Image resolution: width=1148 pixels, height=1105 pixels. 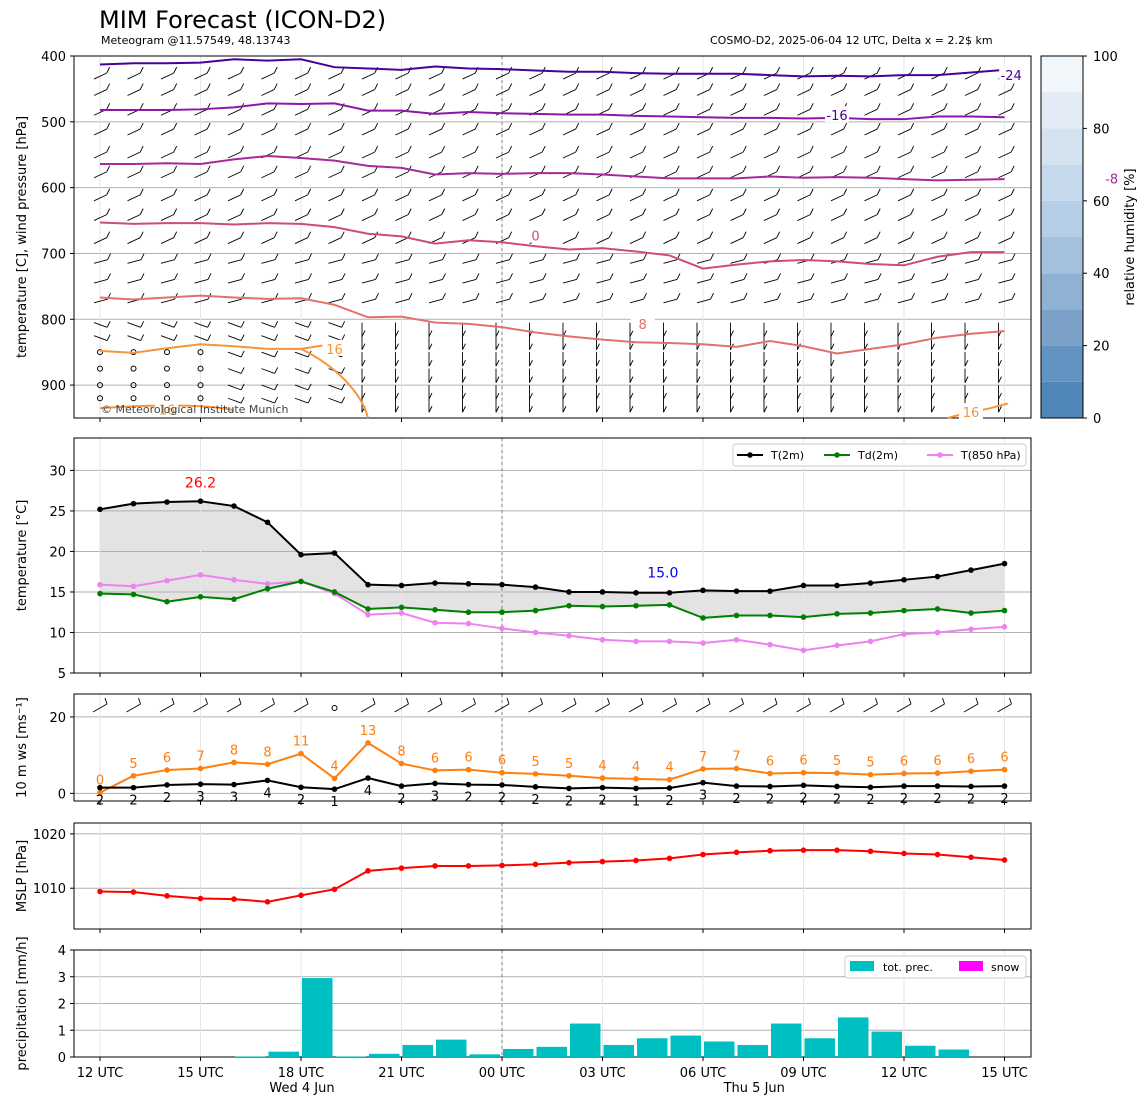 I want to click on y-tick-label: 25, so click(x=57, y=512).